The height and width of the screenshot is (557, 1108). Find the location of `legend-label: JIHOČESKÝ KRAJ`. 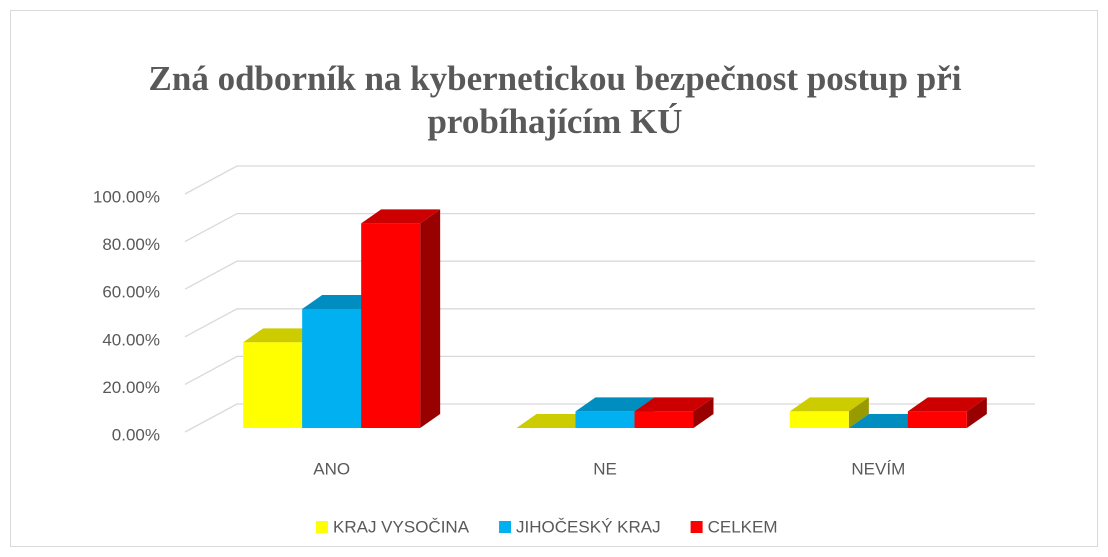

legend-label: JIHOČESKÝ KRAJ is located at coordinates (588, 526).